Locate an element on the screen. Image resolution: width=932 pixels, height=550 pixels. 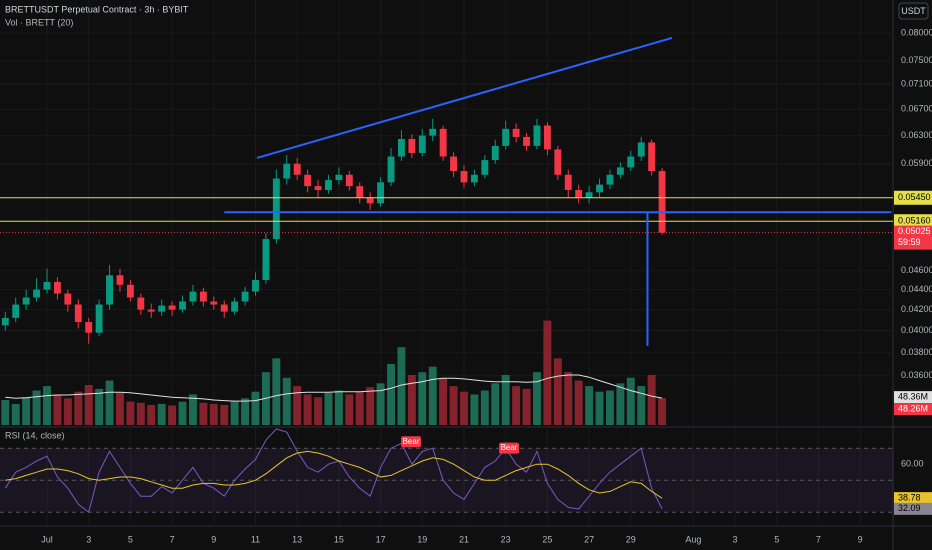
rsi-tag is located at coordinates (913, 508).